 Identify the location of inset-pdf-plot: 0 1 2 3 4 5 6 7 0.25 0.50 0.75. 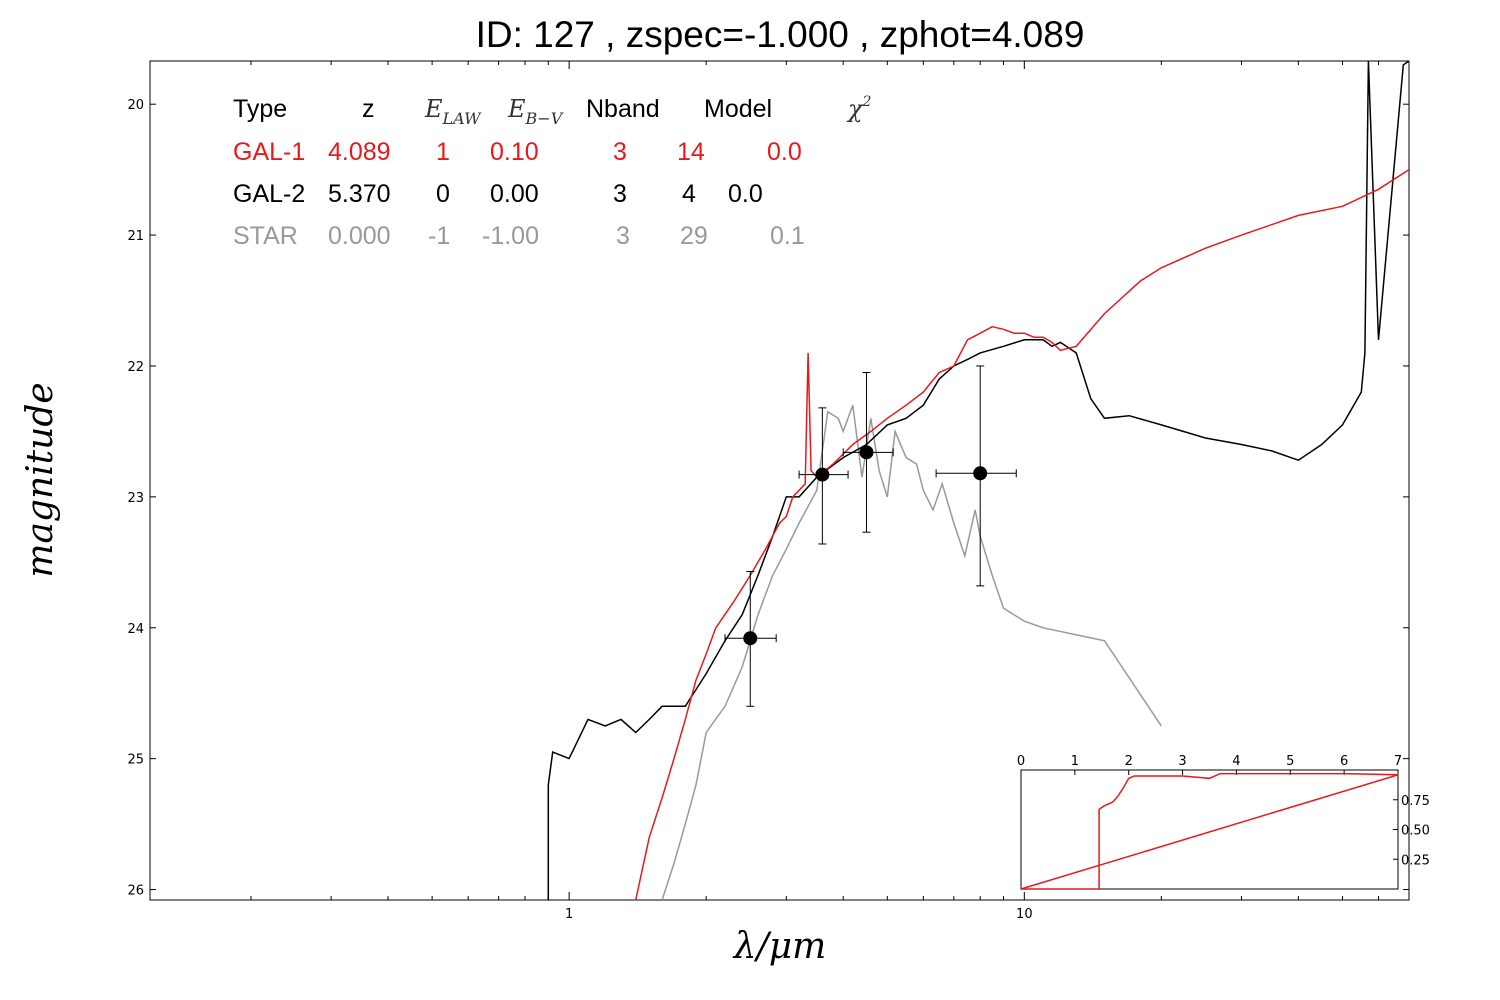
(1223, 822).